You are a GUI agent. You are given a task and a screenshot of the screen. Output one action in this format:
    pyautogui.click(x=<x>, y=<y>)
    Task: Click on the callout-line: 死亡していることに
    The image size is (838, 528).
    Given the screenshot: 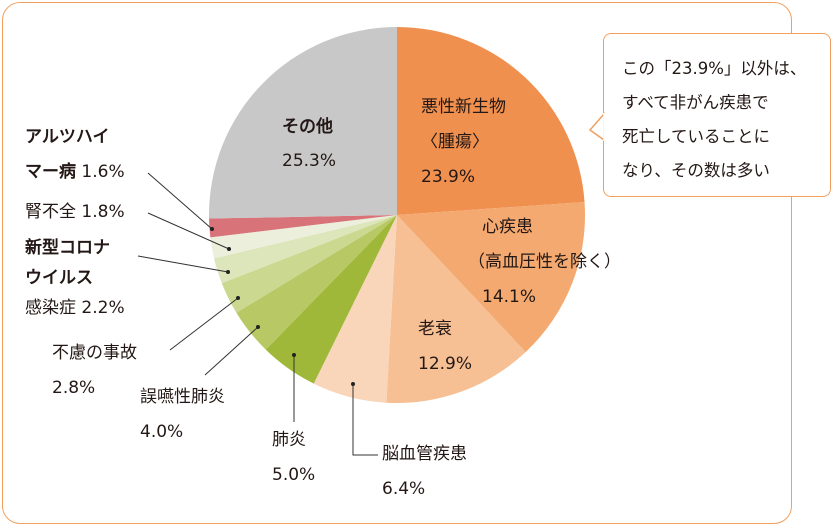 What is the action you would take?
    pyautogui.click(x=696, y=136)
    